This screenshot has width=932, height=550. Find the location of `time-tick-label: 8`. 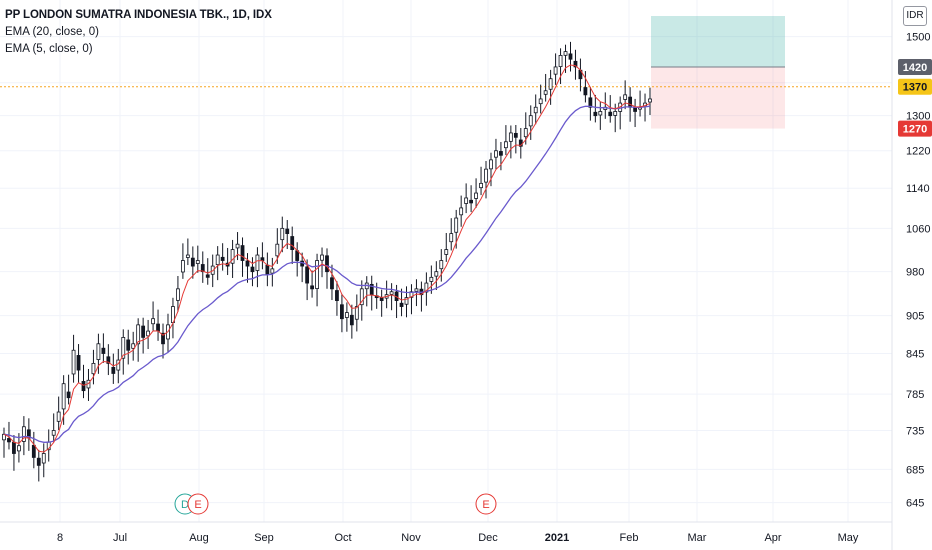

time-tick-label: 8 is located at coordinates (60, 538).